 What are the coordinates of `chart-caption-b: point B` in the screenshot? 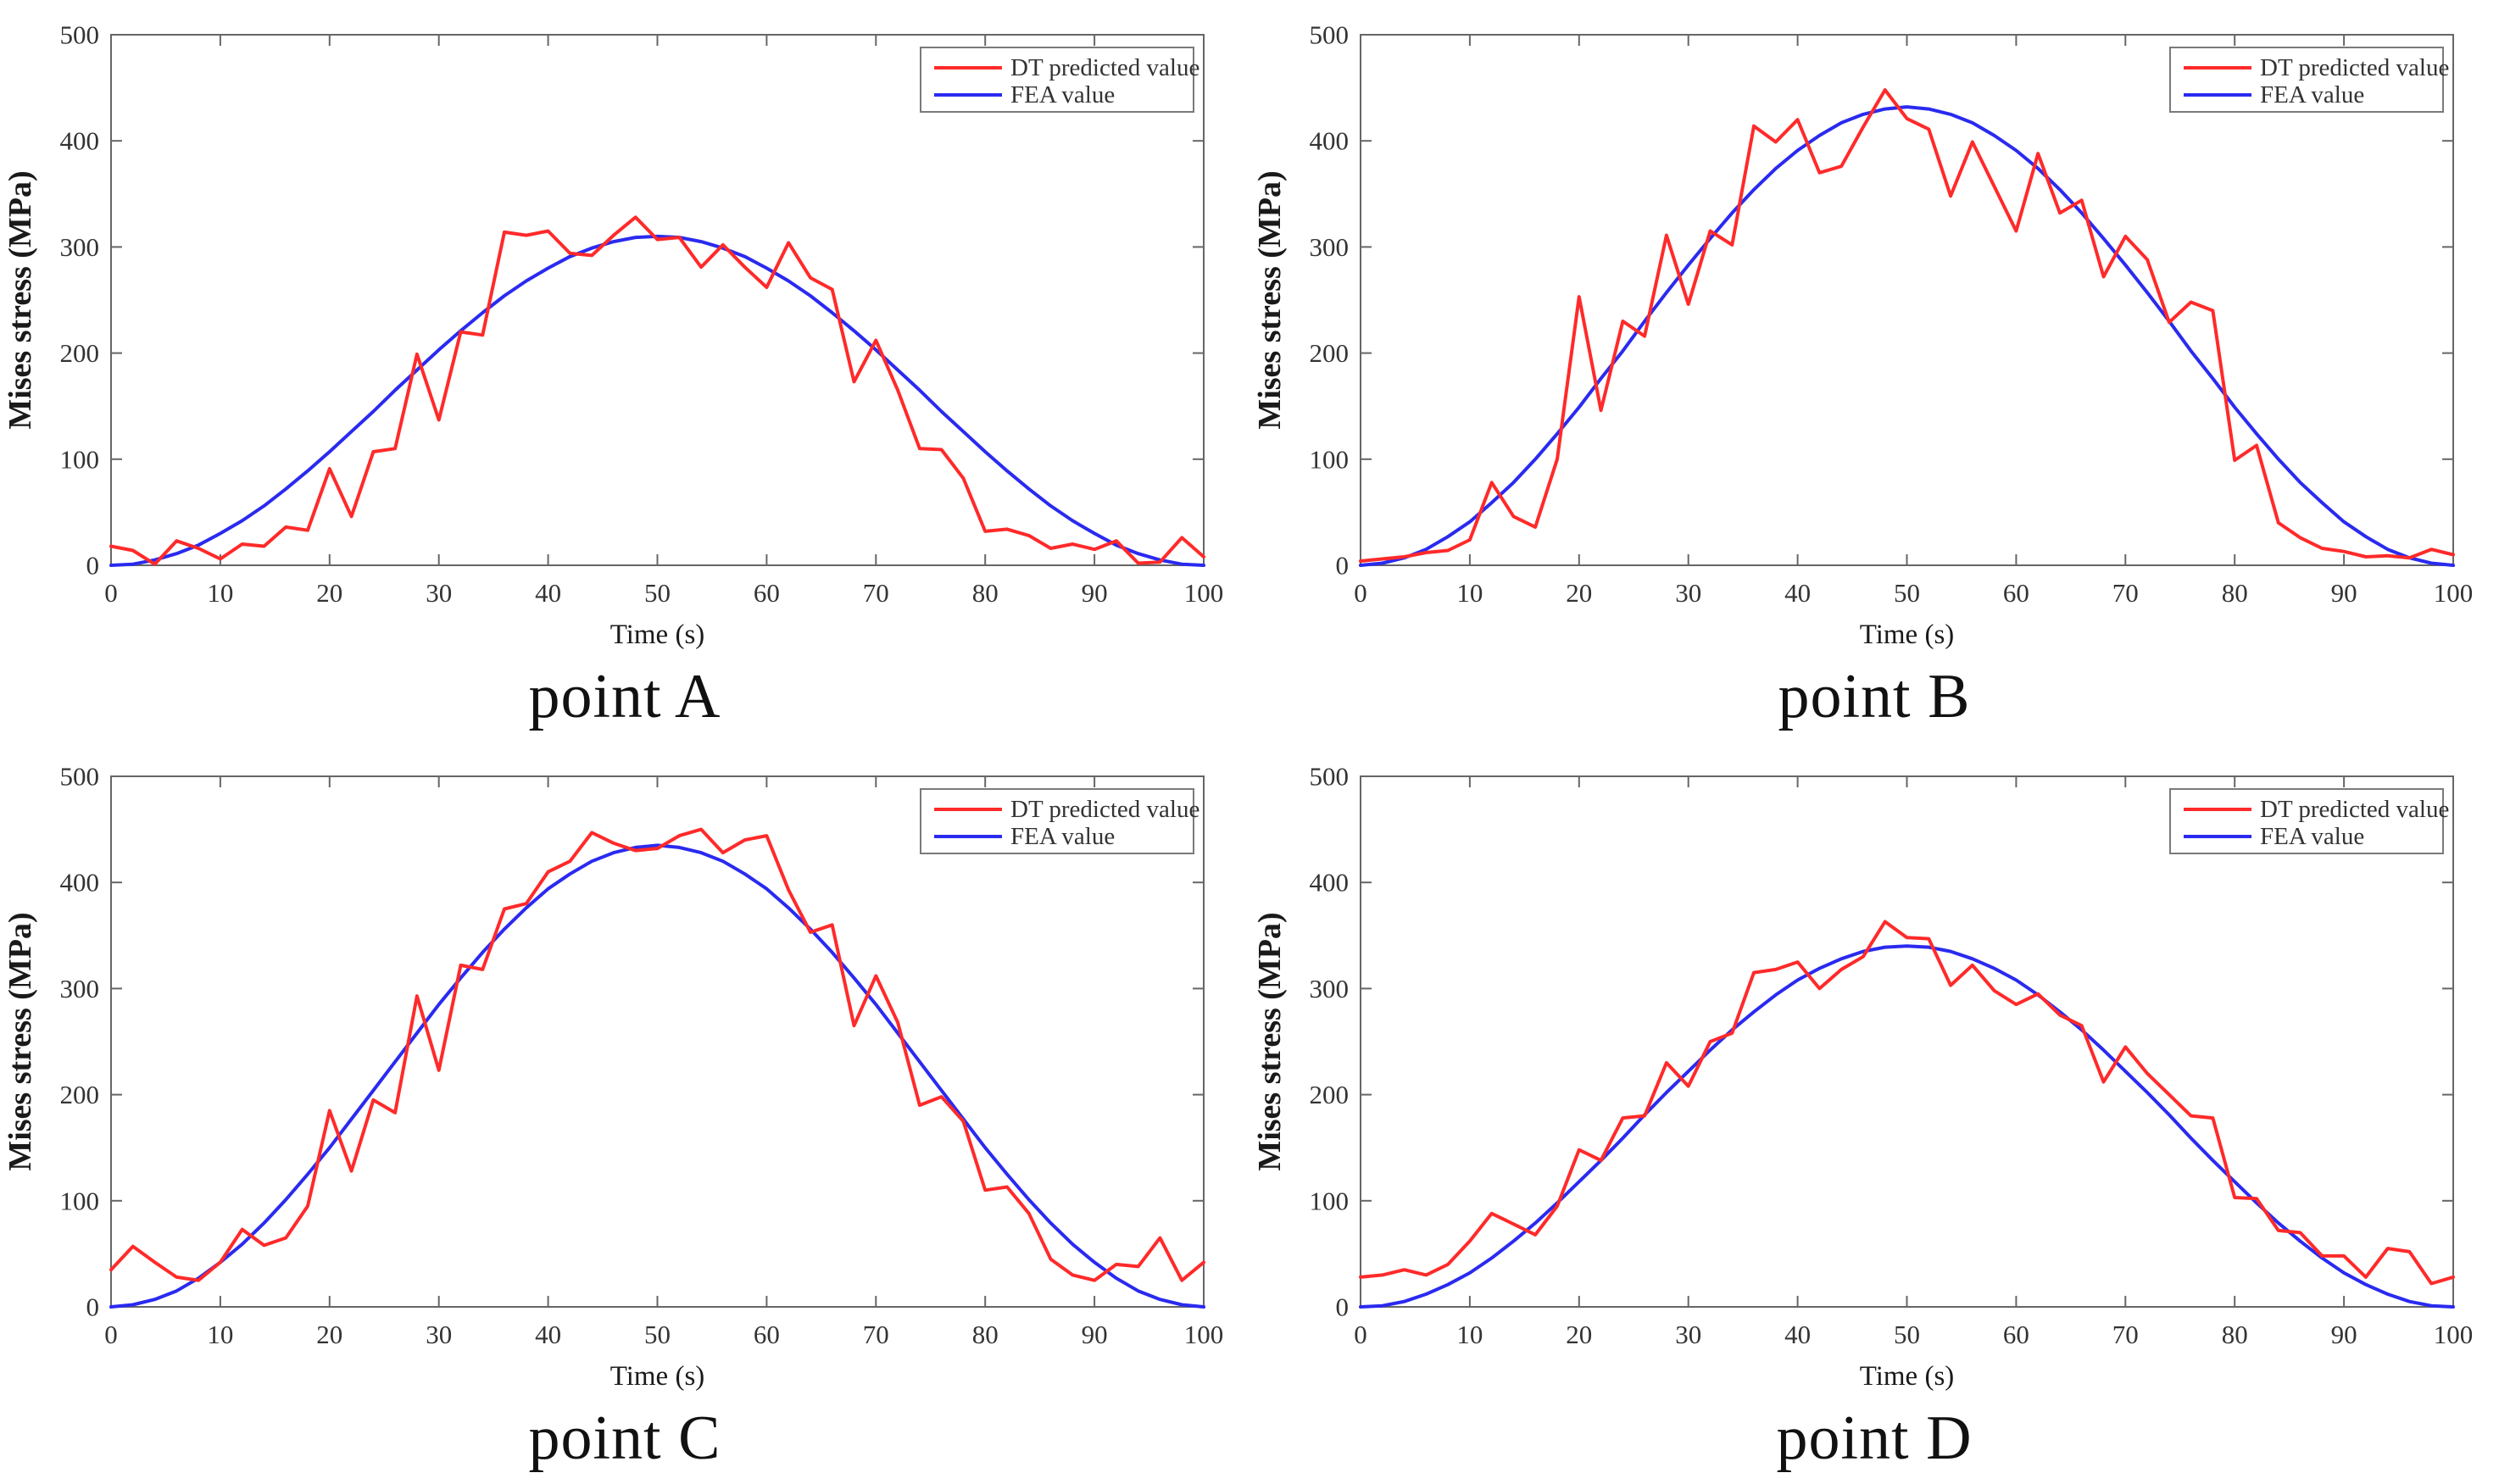 It's located at (1874, 697).